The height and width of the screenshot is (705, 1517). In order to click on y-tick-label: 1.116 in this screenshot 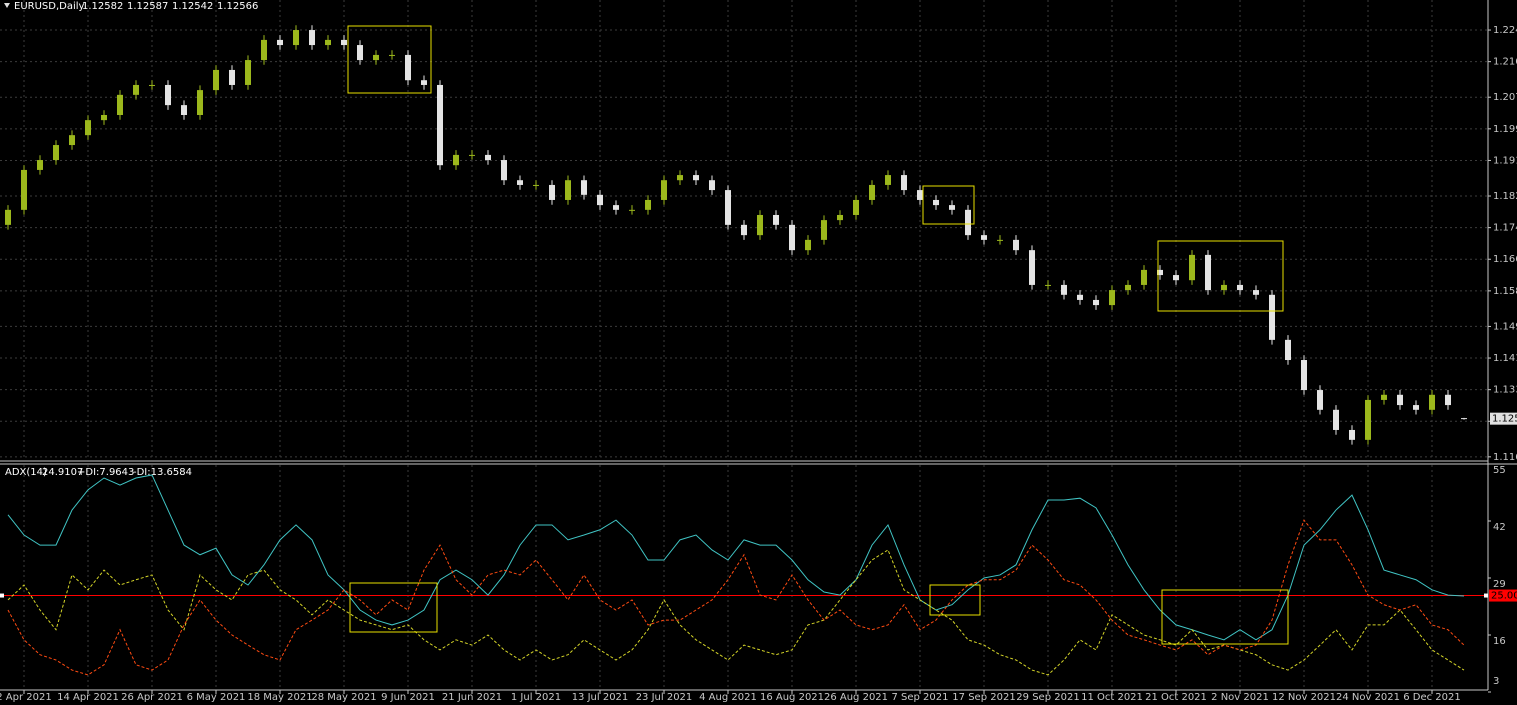, I will do `click(1505, 457)`.